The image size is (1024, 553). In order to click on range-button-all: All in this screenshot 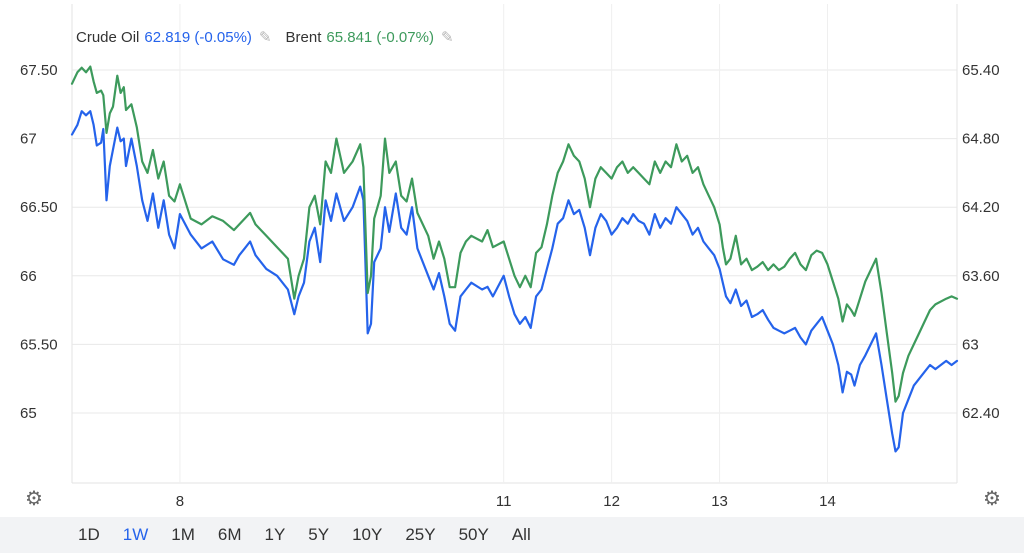, I will do `click(521, 534)`.